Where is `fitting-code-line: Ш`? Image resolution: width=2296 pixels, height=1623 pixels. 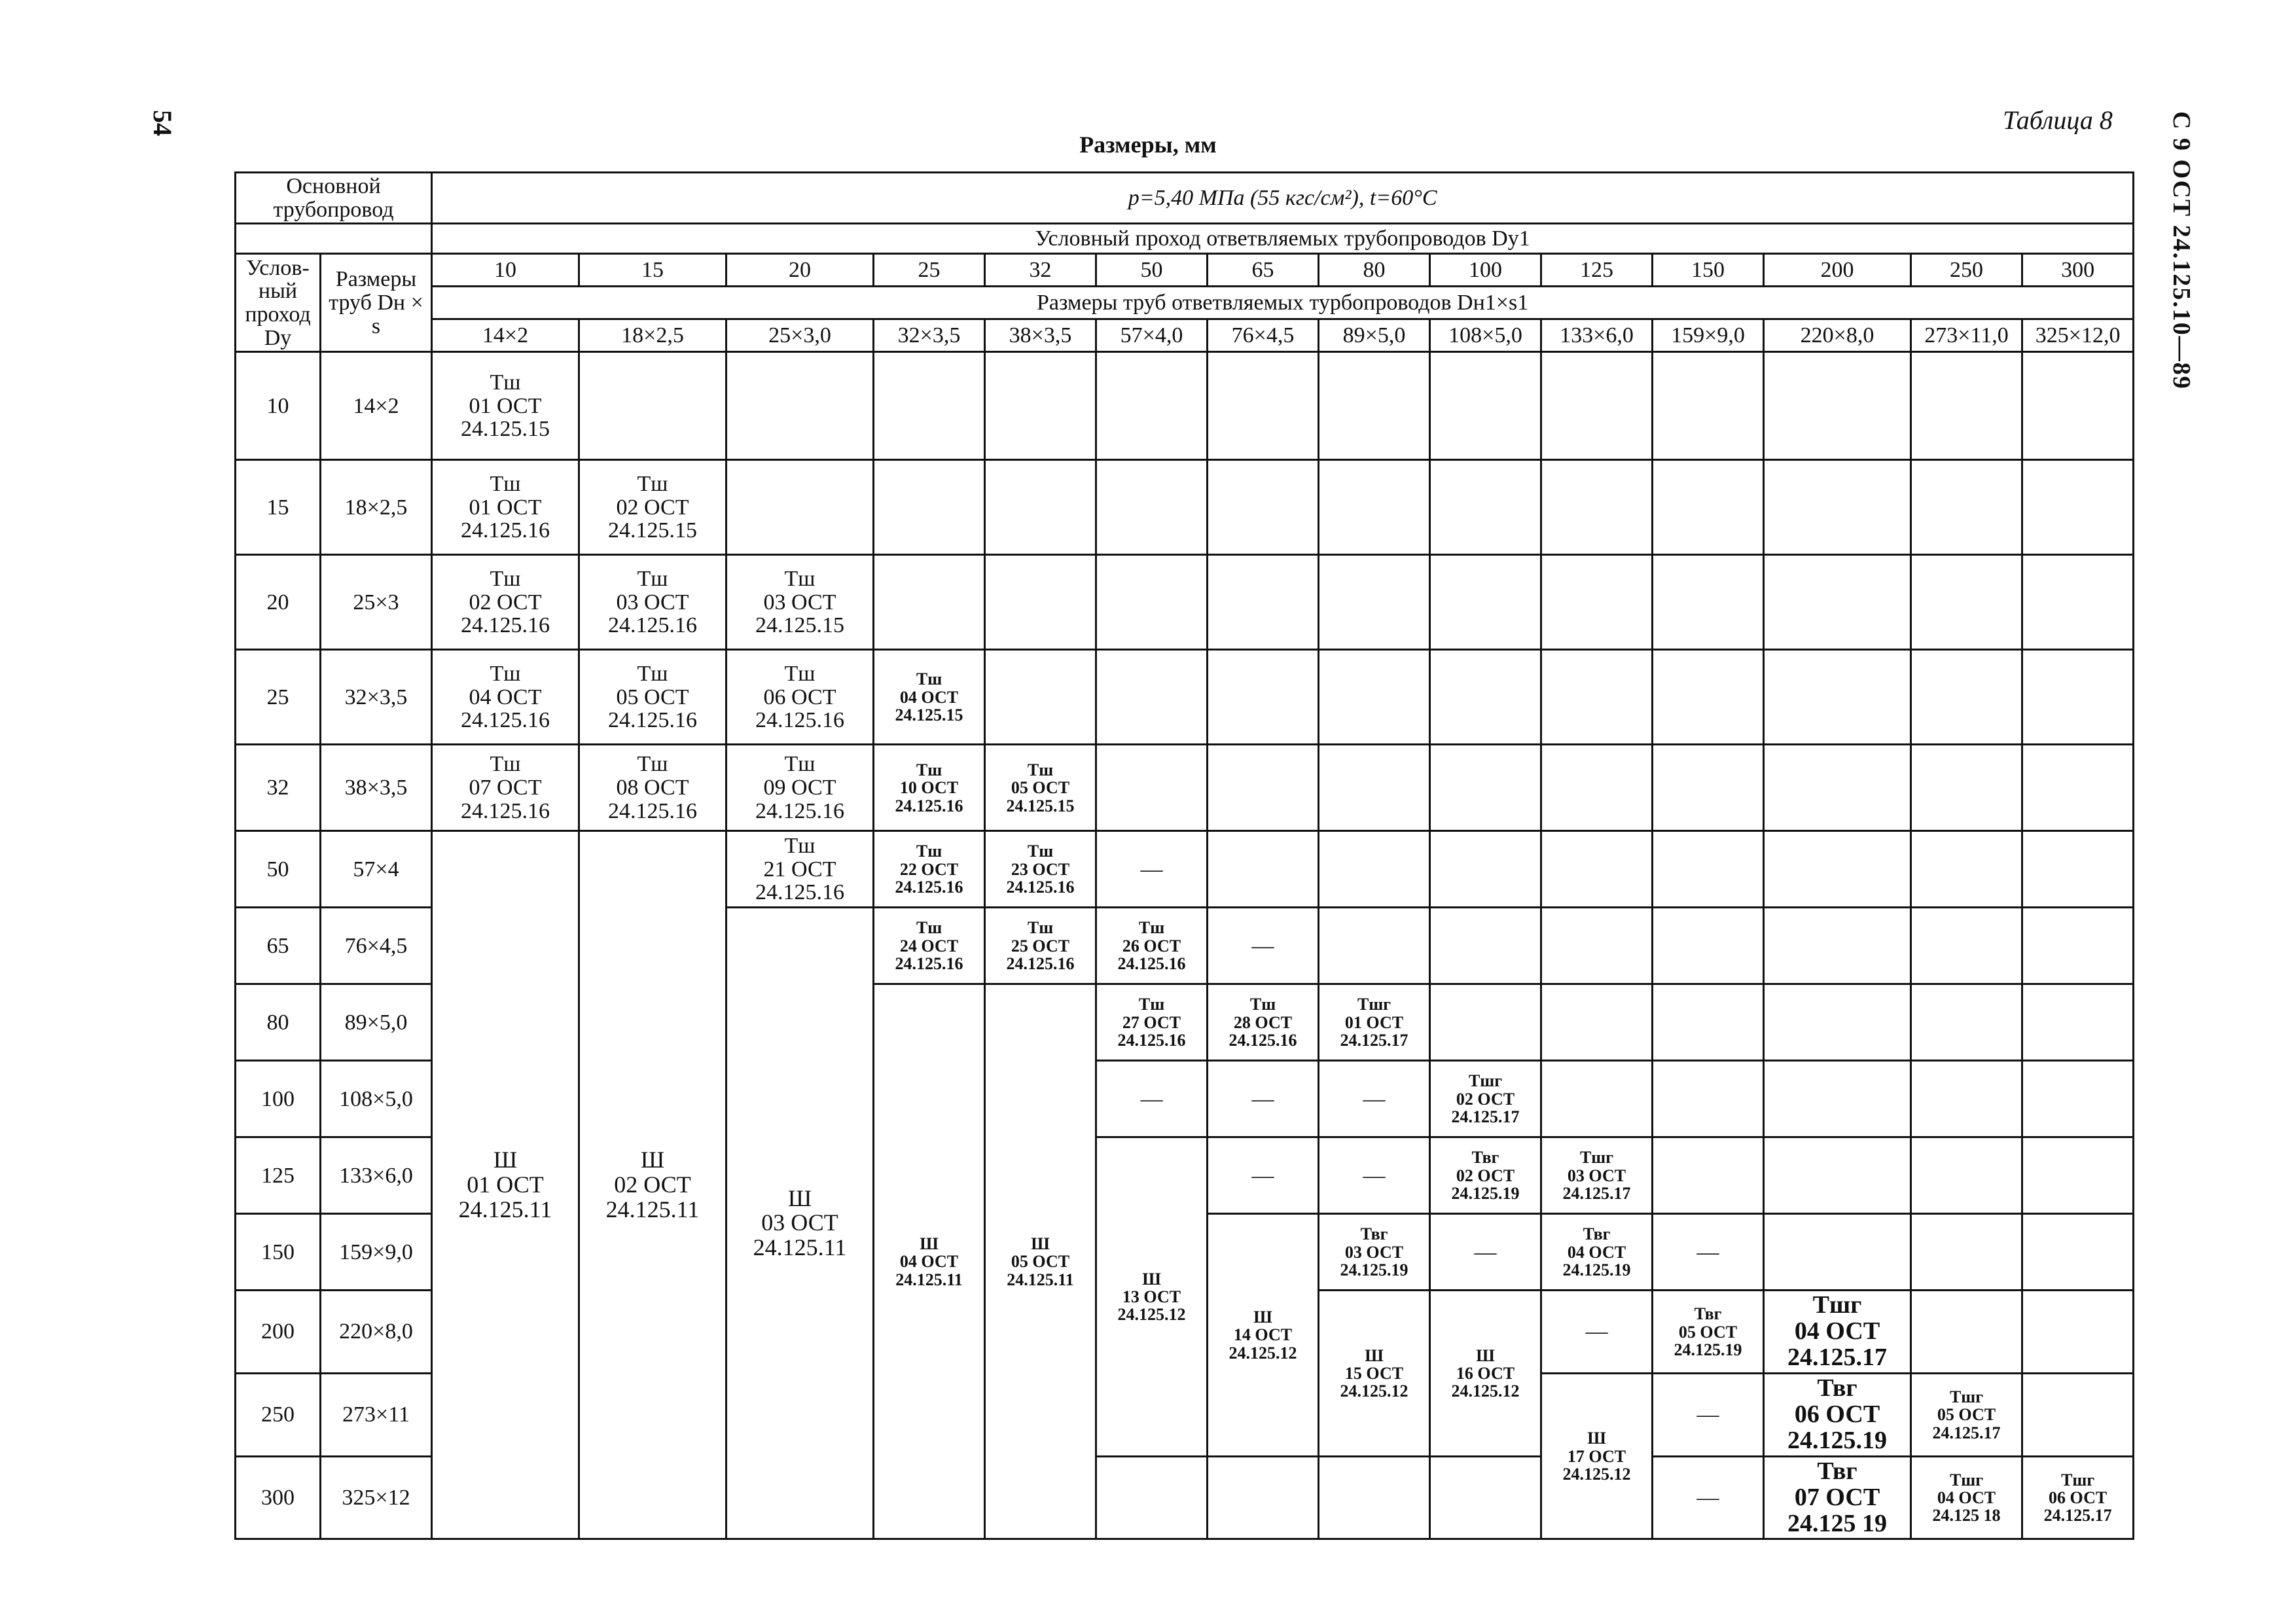 fitting-code-line: Ш is located at coordinates (505, 1160).